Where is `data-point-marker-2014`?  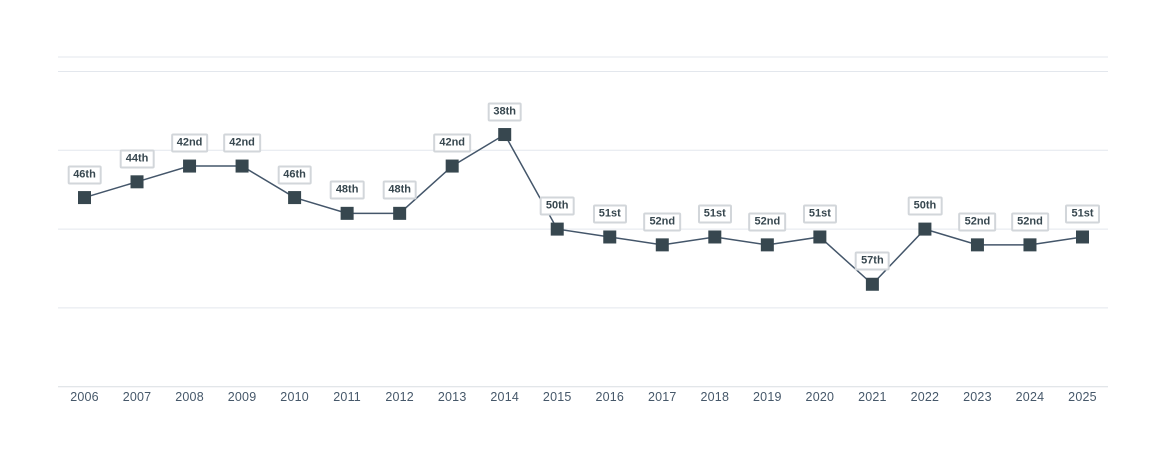
data-point-marker-2014 is located at coordinates (505, 135).